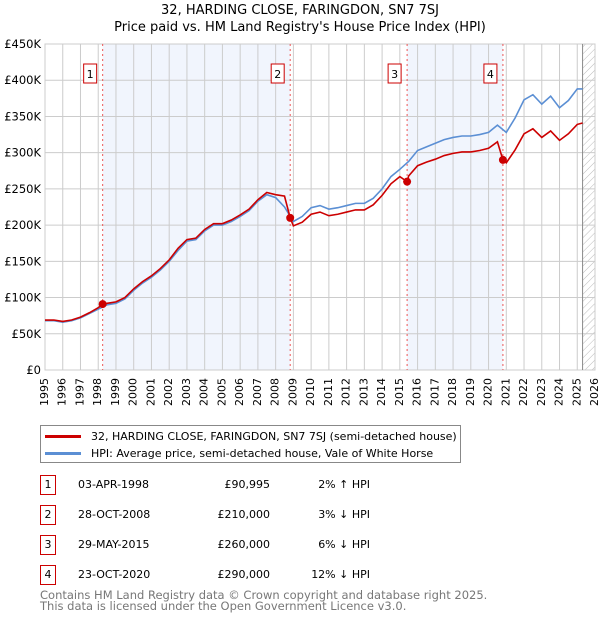  What do you see at coordinates (417, 392) in the screenshot?
I see `x-tick-label: 2016` at bounding box center [417, 392].